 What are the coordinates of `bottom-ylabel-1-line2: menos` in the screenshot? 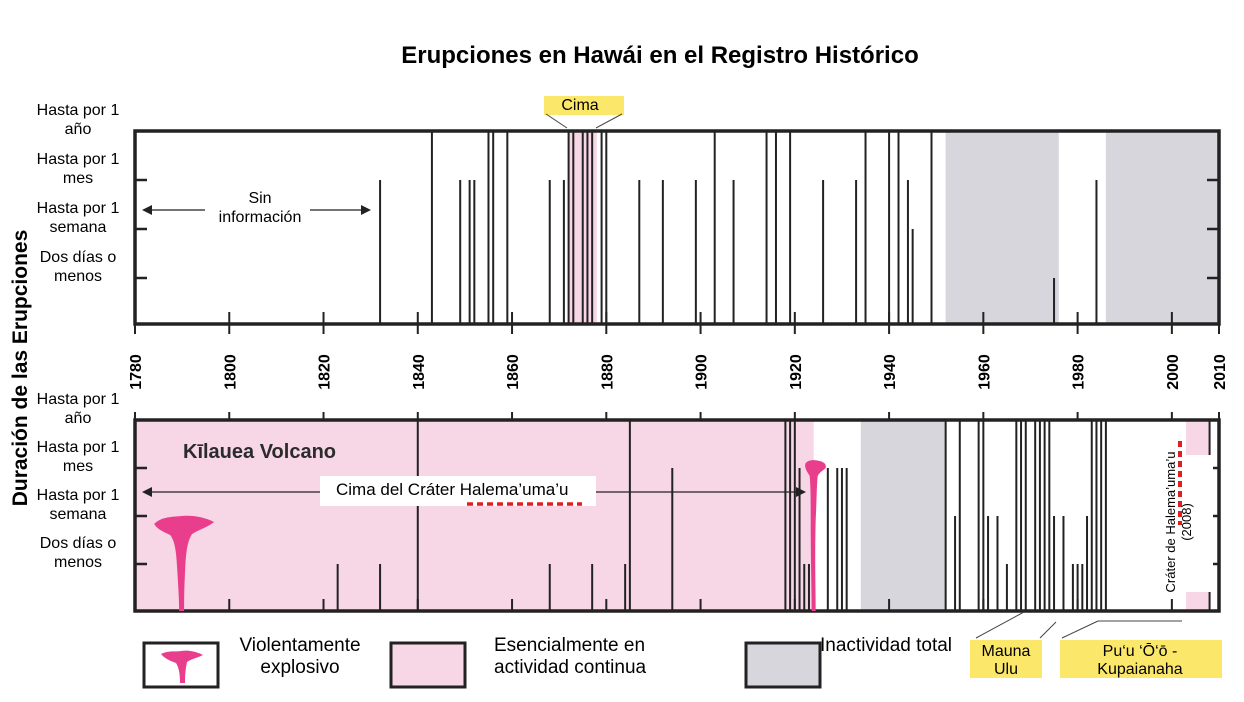 It's located at (78, 562).